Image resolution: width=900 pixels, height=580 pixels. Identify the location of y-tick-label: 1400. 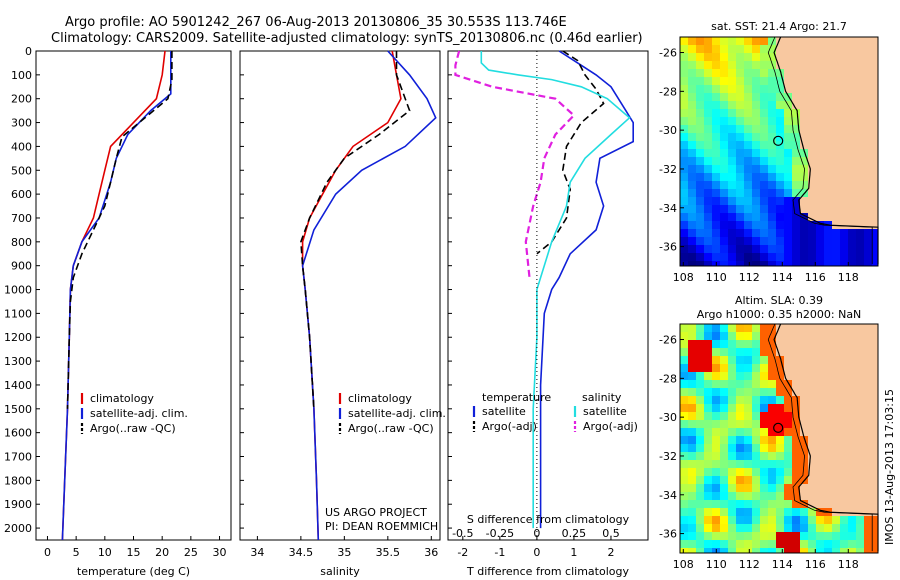
(18, 385).